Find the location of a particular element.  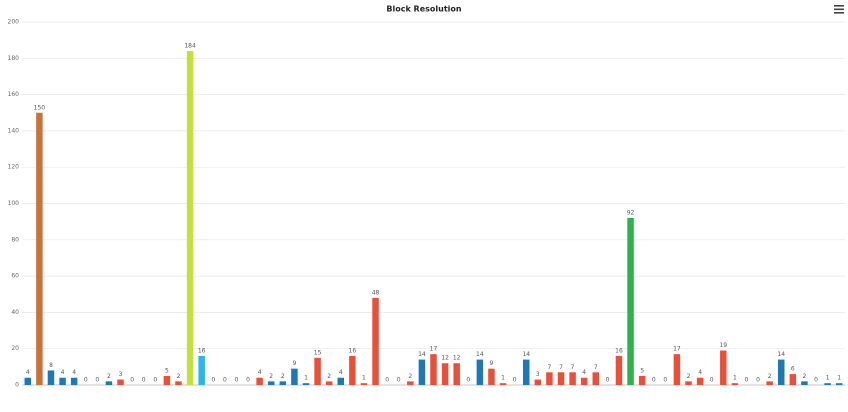

y-tick-label: 20 is located at coordinates (15, 348).